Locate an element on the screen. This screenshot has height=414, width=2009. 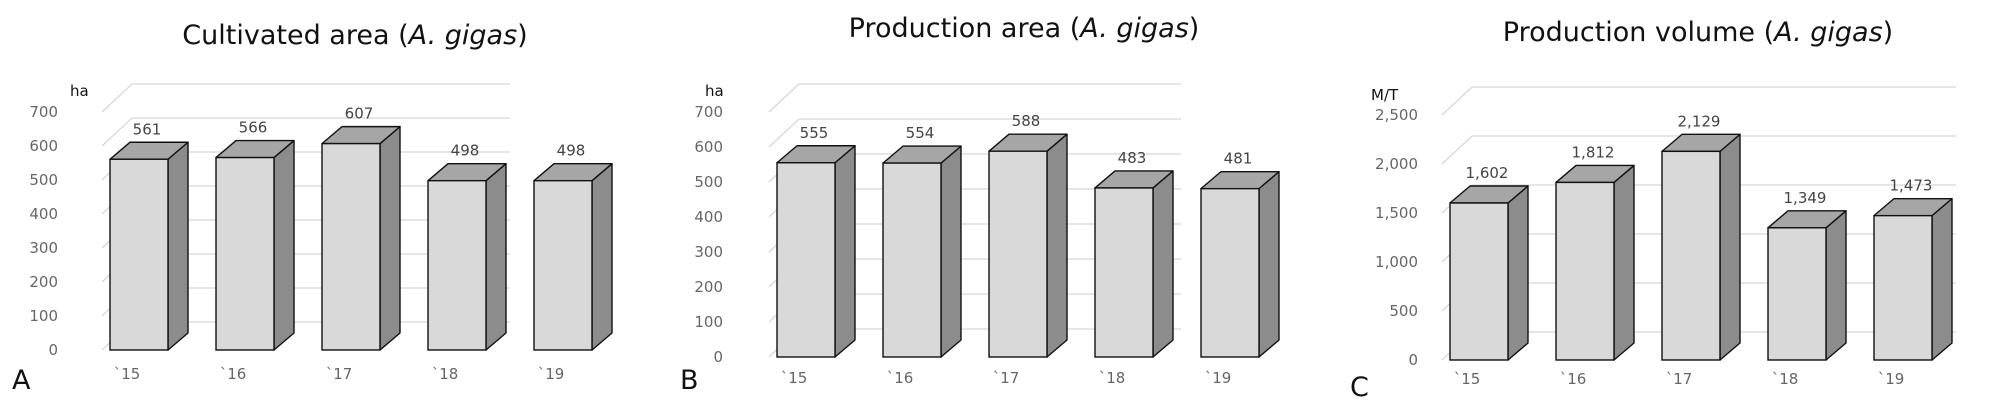
data-label: 561 is located at coordinates (147, 129).